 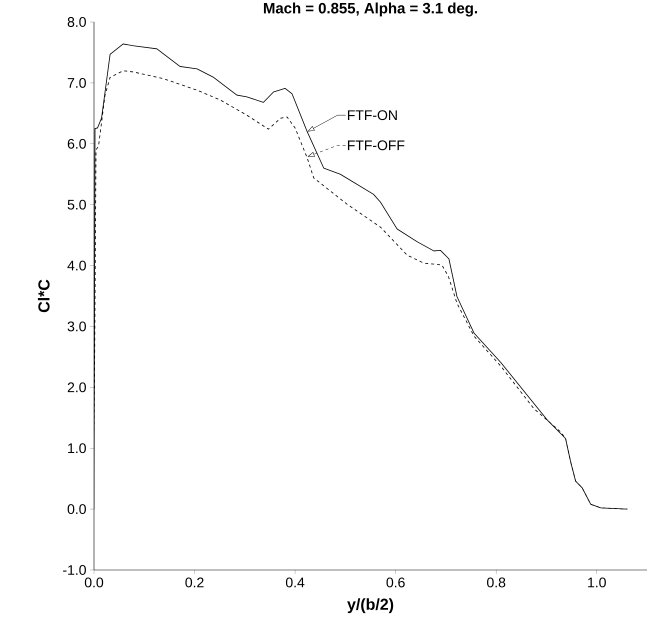 What do you see at coordinates (77, 326) in the screenshot?
I see `y-tick-label: 3.0` at bounding box center [77, 326].